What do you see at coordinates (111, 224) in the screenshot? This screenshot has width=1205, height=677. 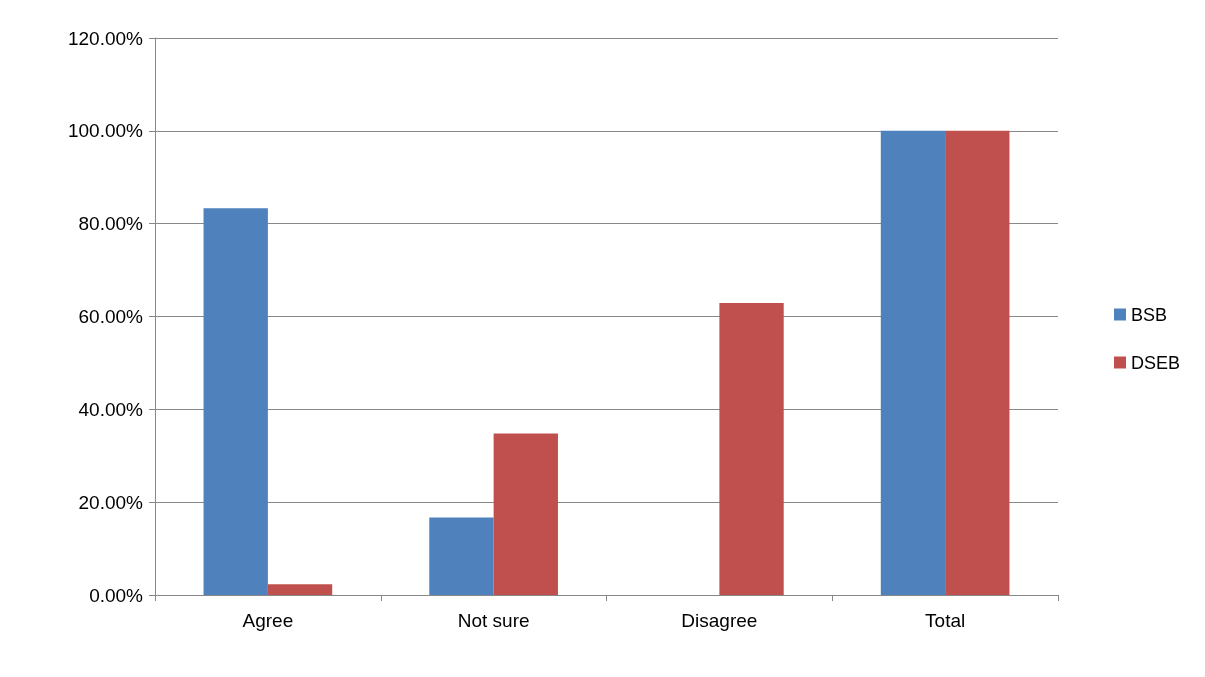 I see `y-tick-label: 80.00%` at bounding box center [111, 224].